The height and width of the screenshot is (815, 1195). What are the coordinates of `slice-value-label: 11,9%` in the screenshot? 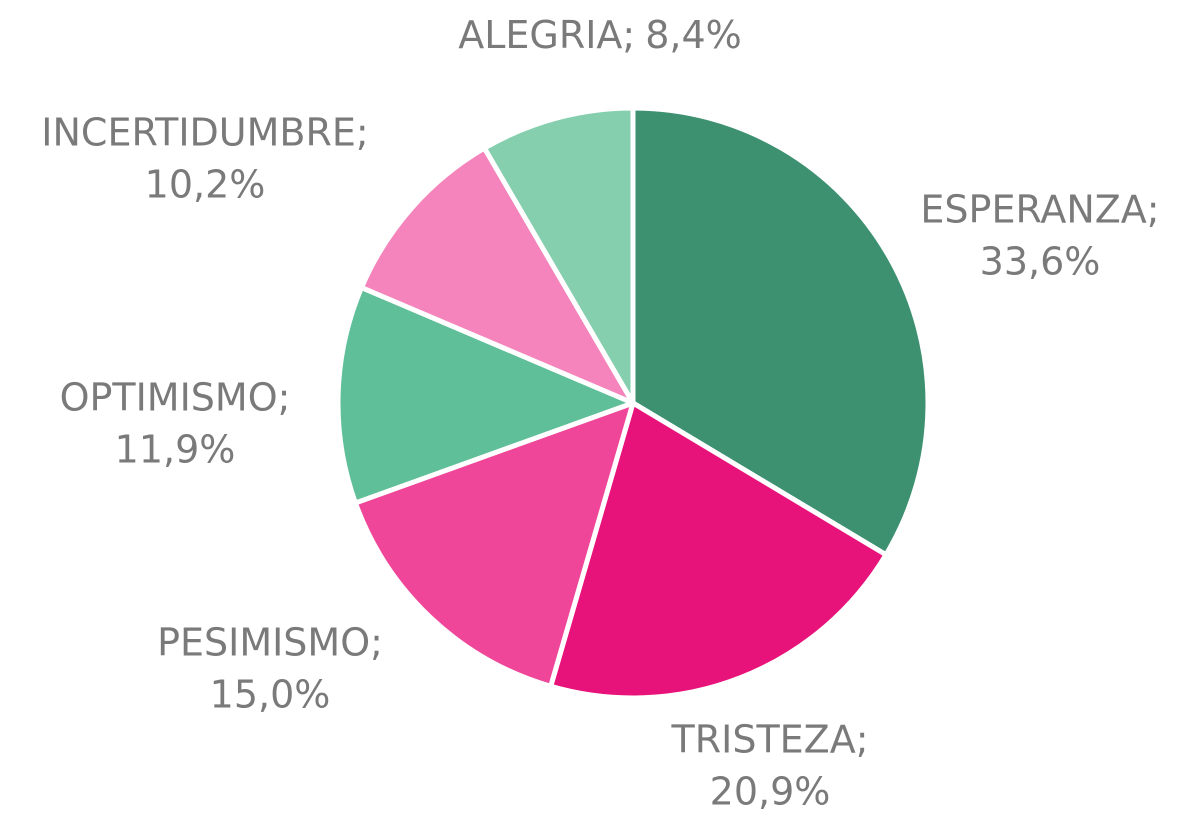 It's located at (175, 450).